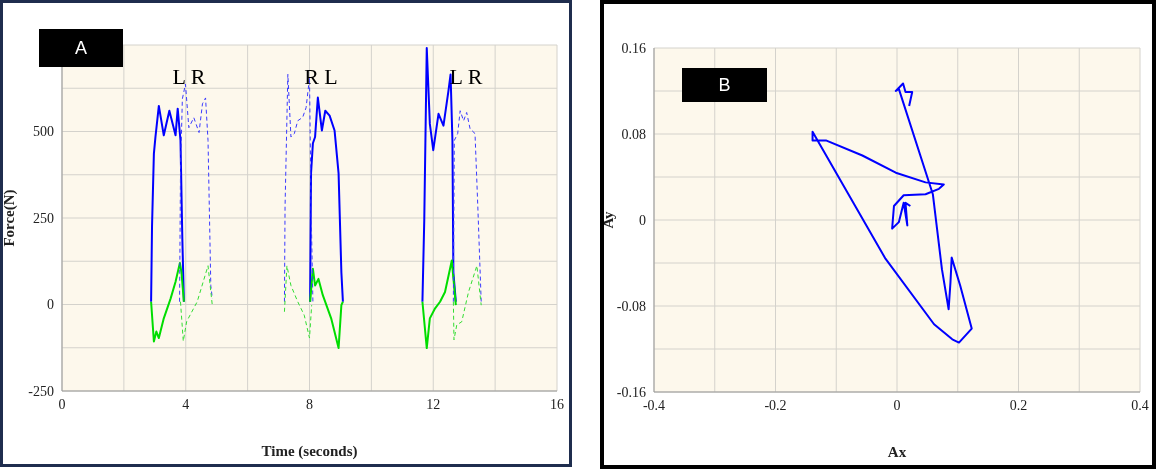  Describe the element at coordinates (321, 77) in the screenshot. I see `annotation: R L` at that location.